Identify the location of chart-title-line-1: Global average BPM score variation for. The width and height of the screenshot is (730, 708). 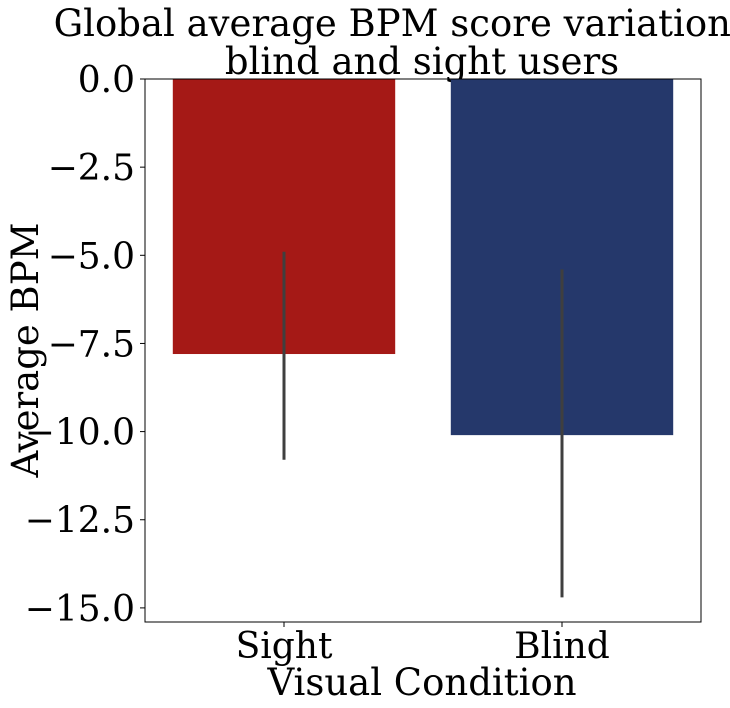
(392, 23).